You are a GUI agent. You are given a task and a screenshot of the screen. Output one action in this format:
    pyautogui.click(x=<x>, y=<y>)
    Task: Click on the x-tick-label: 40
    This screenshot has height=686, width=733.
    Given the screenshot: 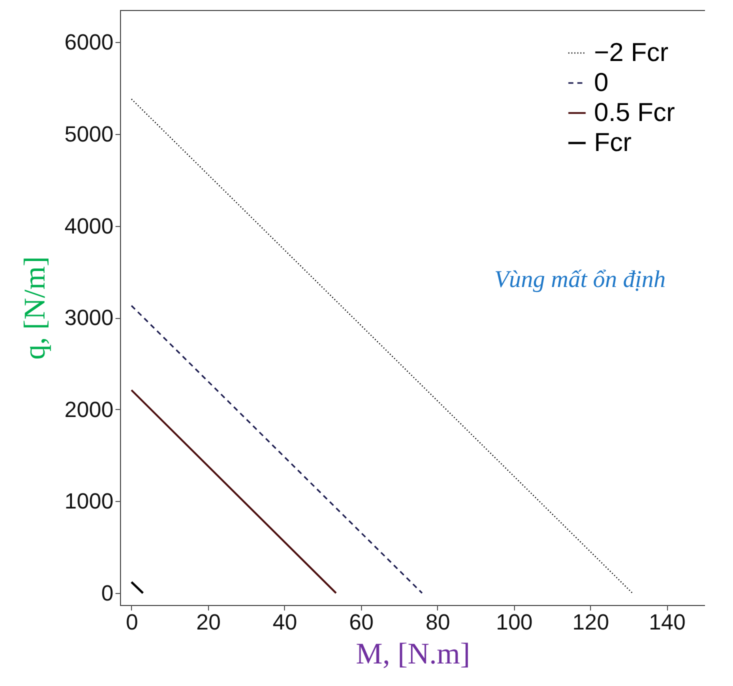 What is the action you would take?
    pyautogui.click(x=285, y=622)
    